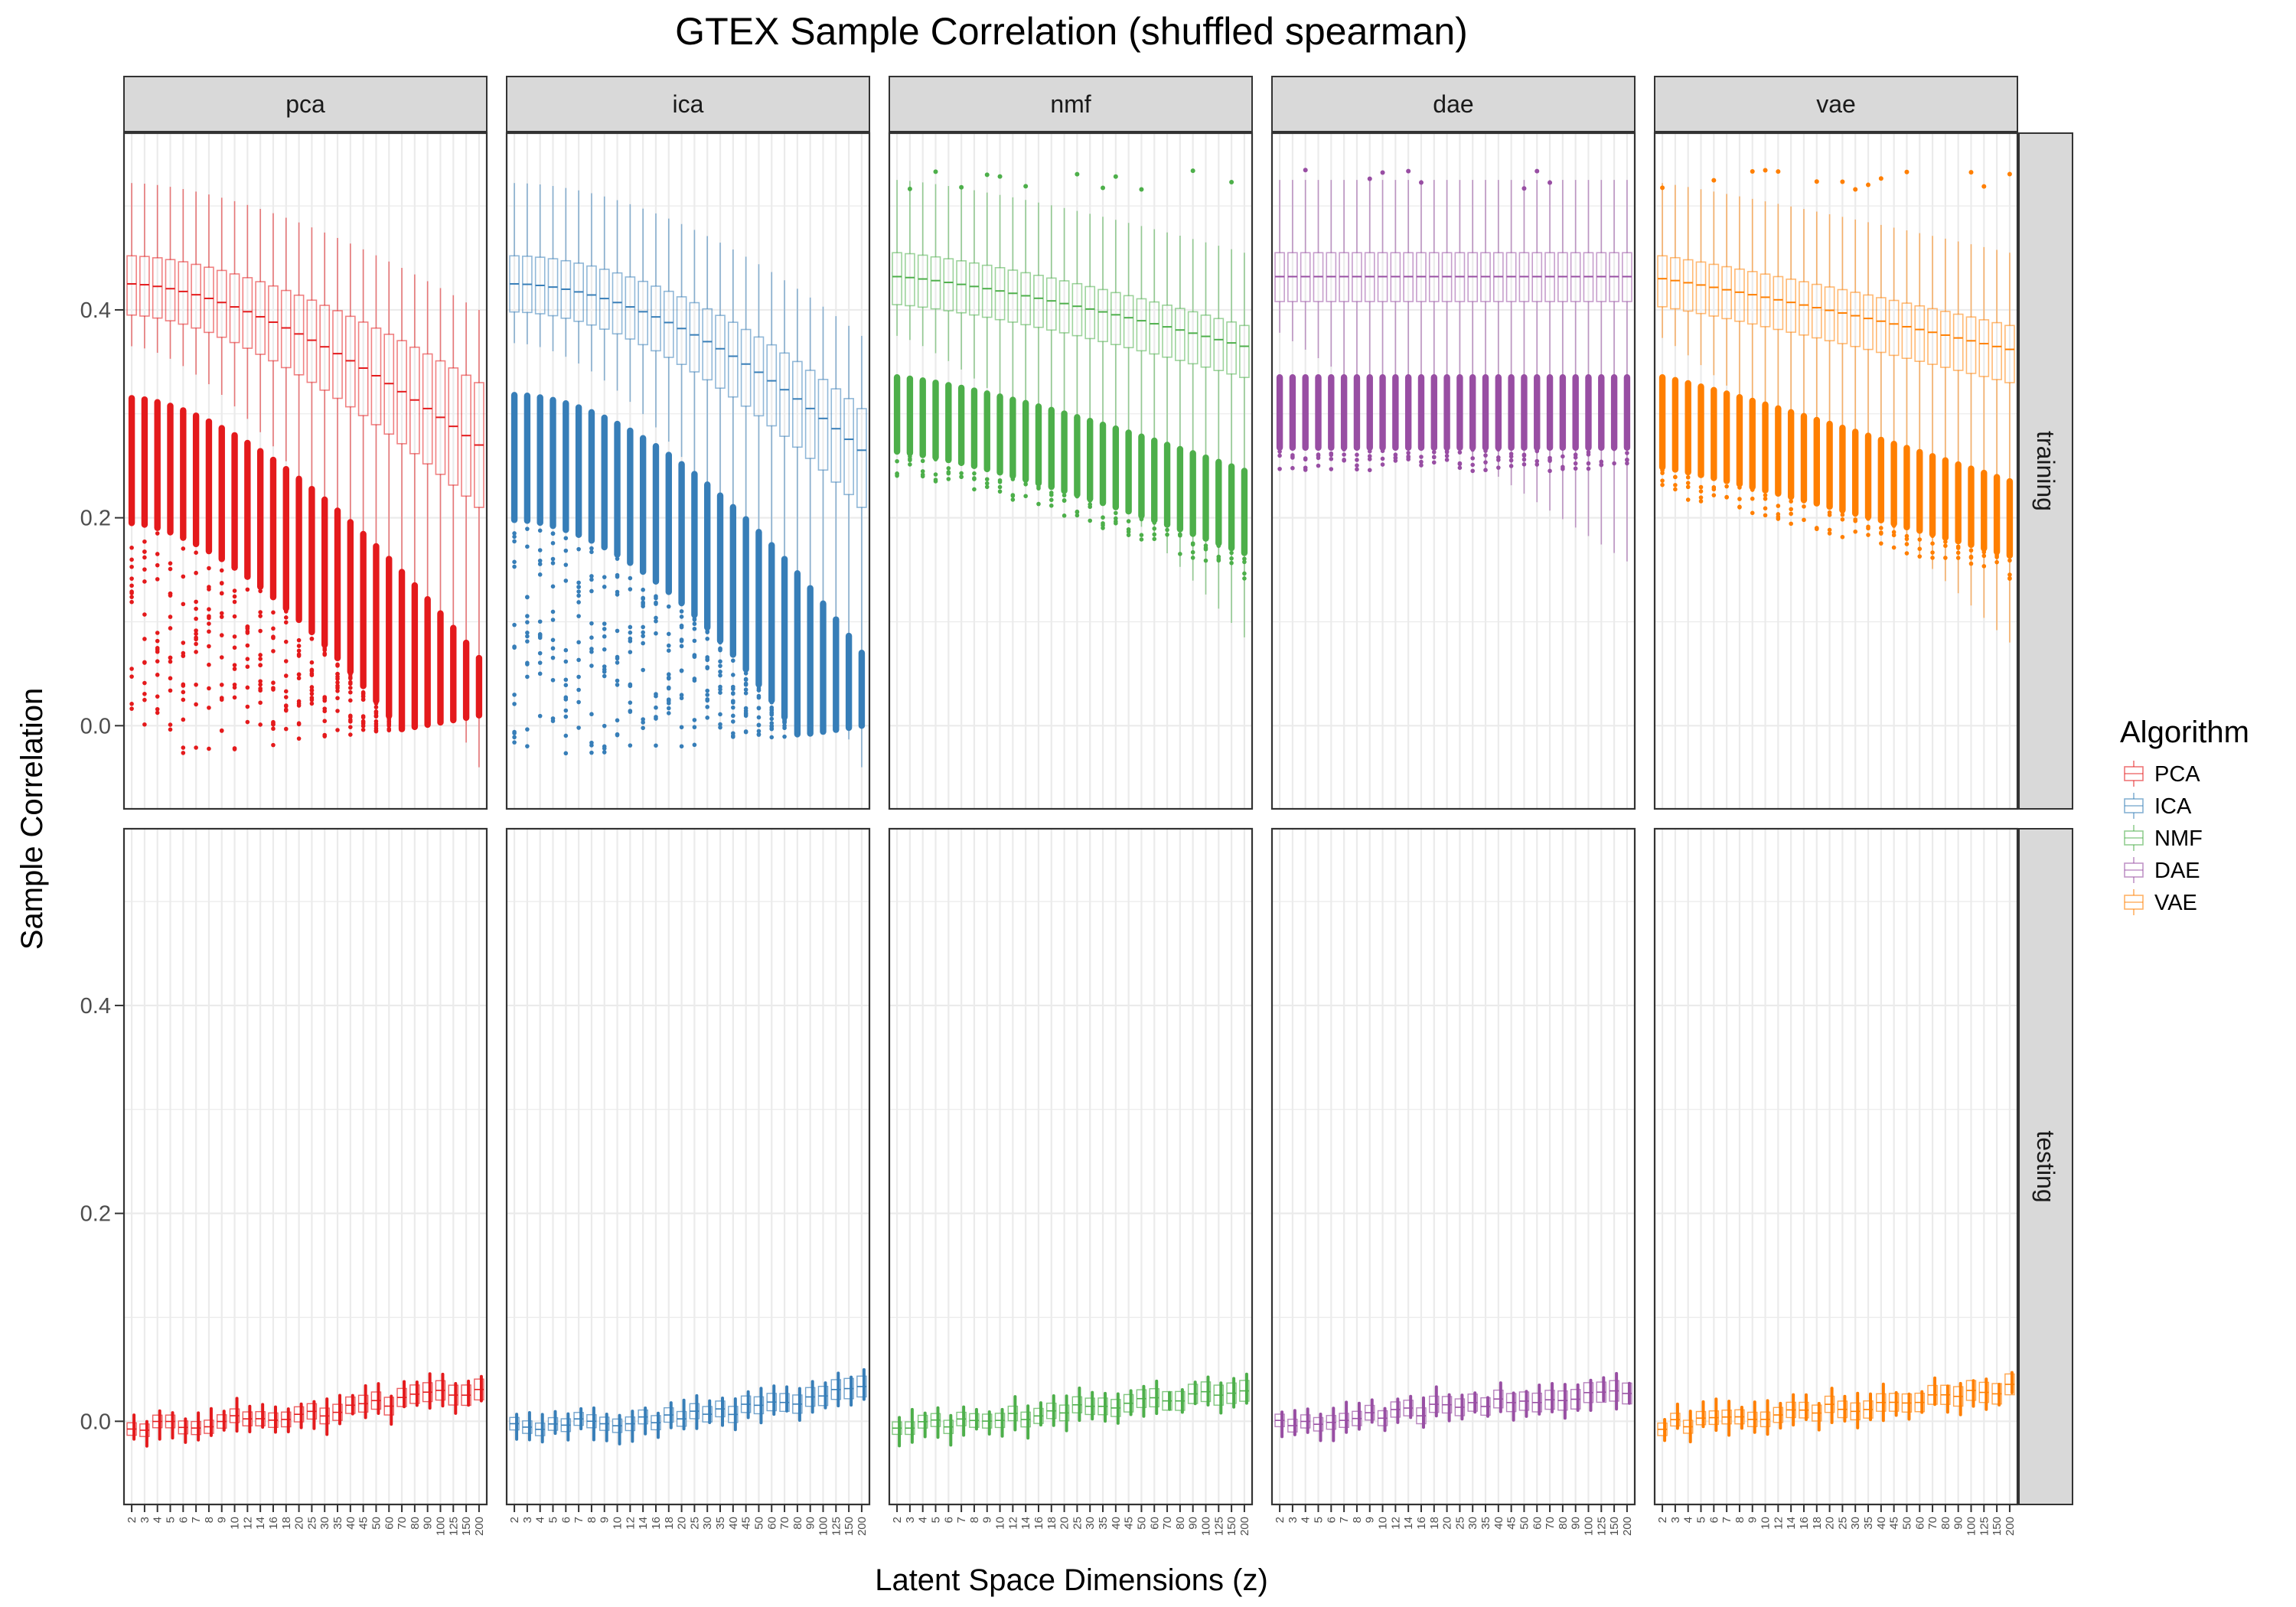 Image resolution: width=2296 pixels, height=1607 pixels. I want to click on x-tick-label: 100, so click(1205, 1526).